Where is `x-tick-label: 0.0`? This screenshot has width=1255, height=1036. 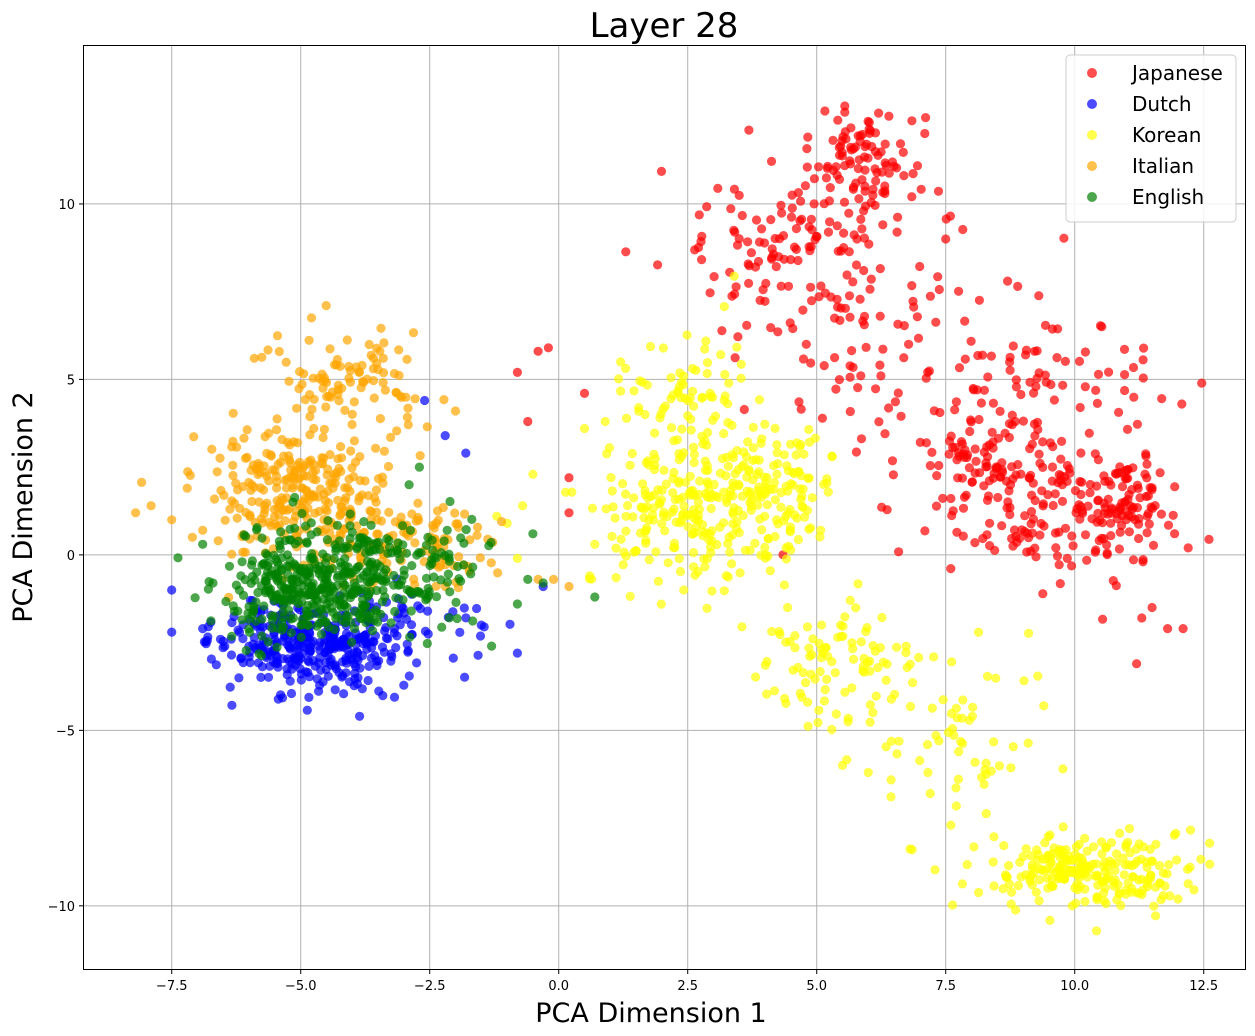 x-tick-label: 0.0 is located at coordinates (558, 986).